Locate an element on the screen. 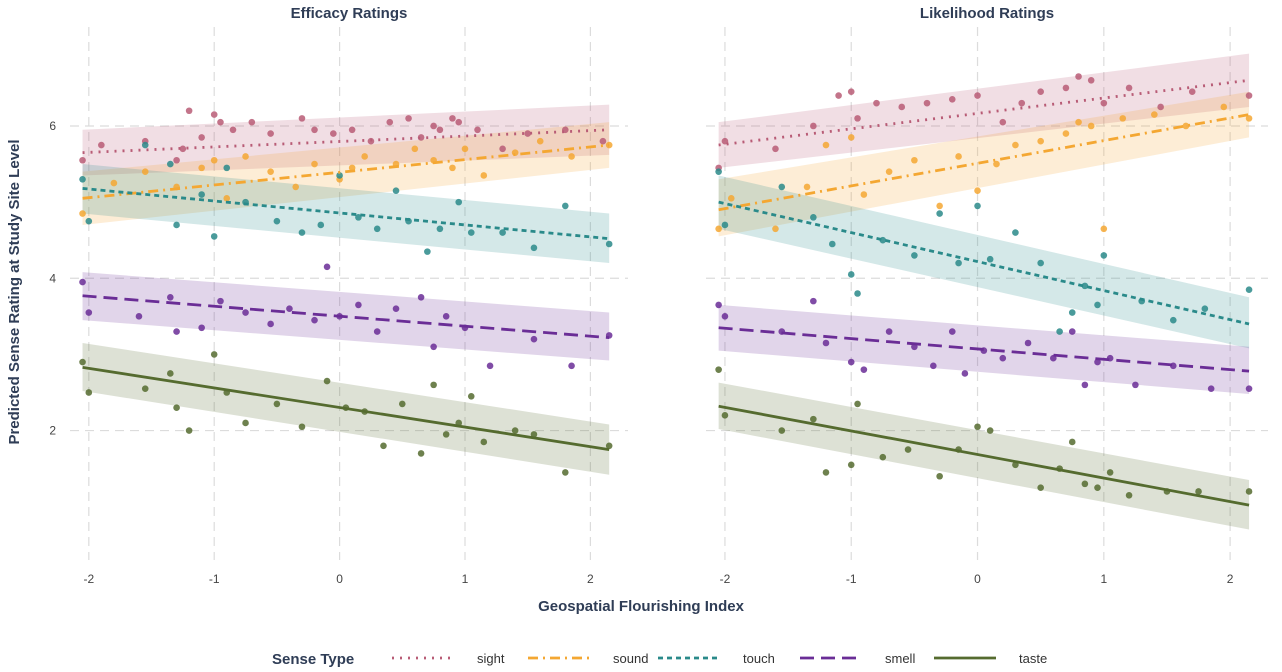 The width and height of the screenshot is (1282, 672). legend-label-touch: touch is located at coordinates (759, 658).